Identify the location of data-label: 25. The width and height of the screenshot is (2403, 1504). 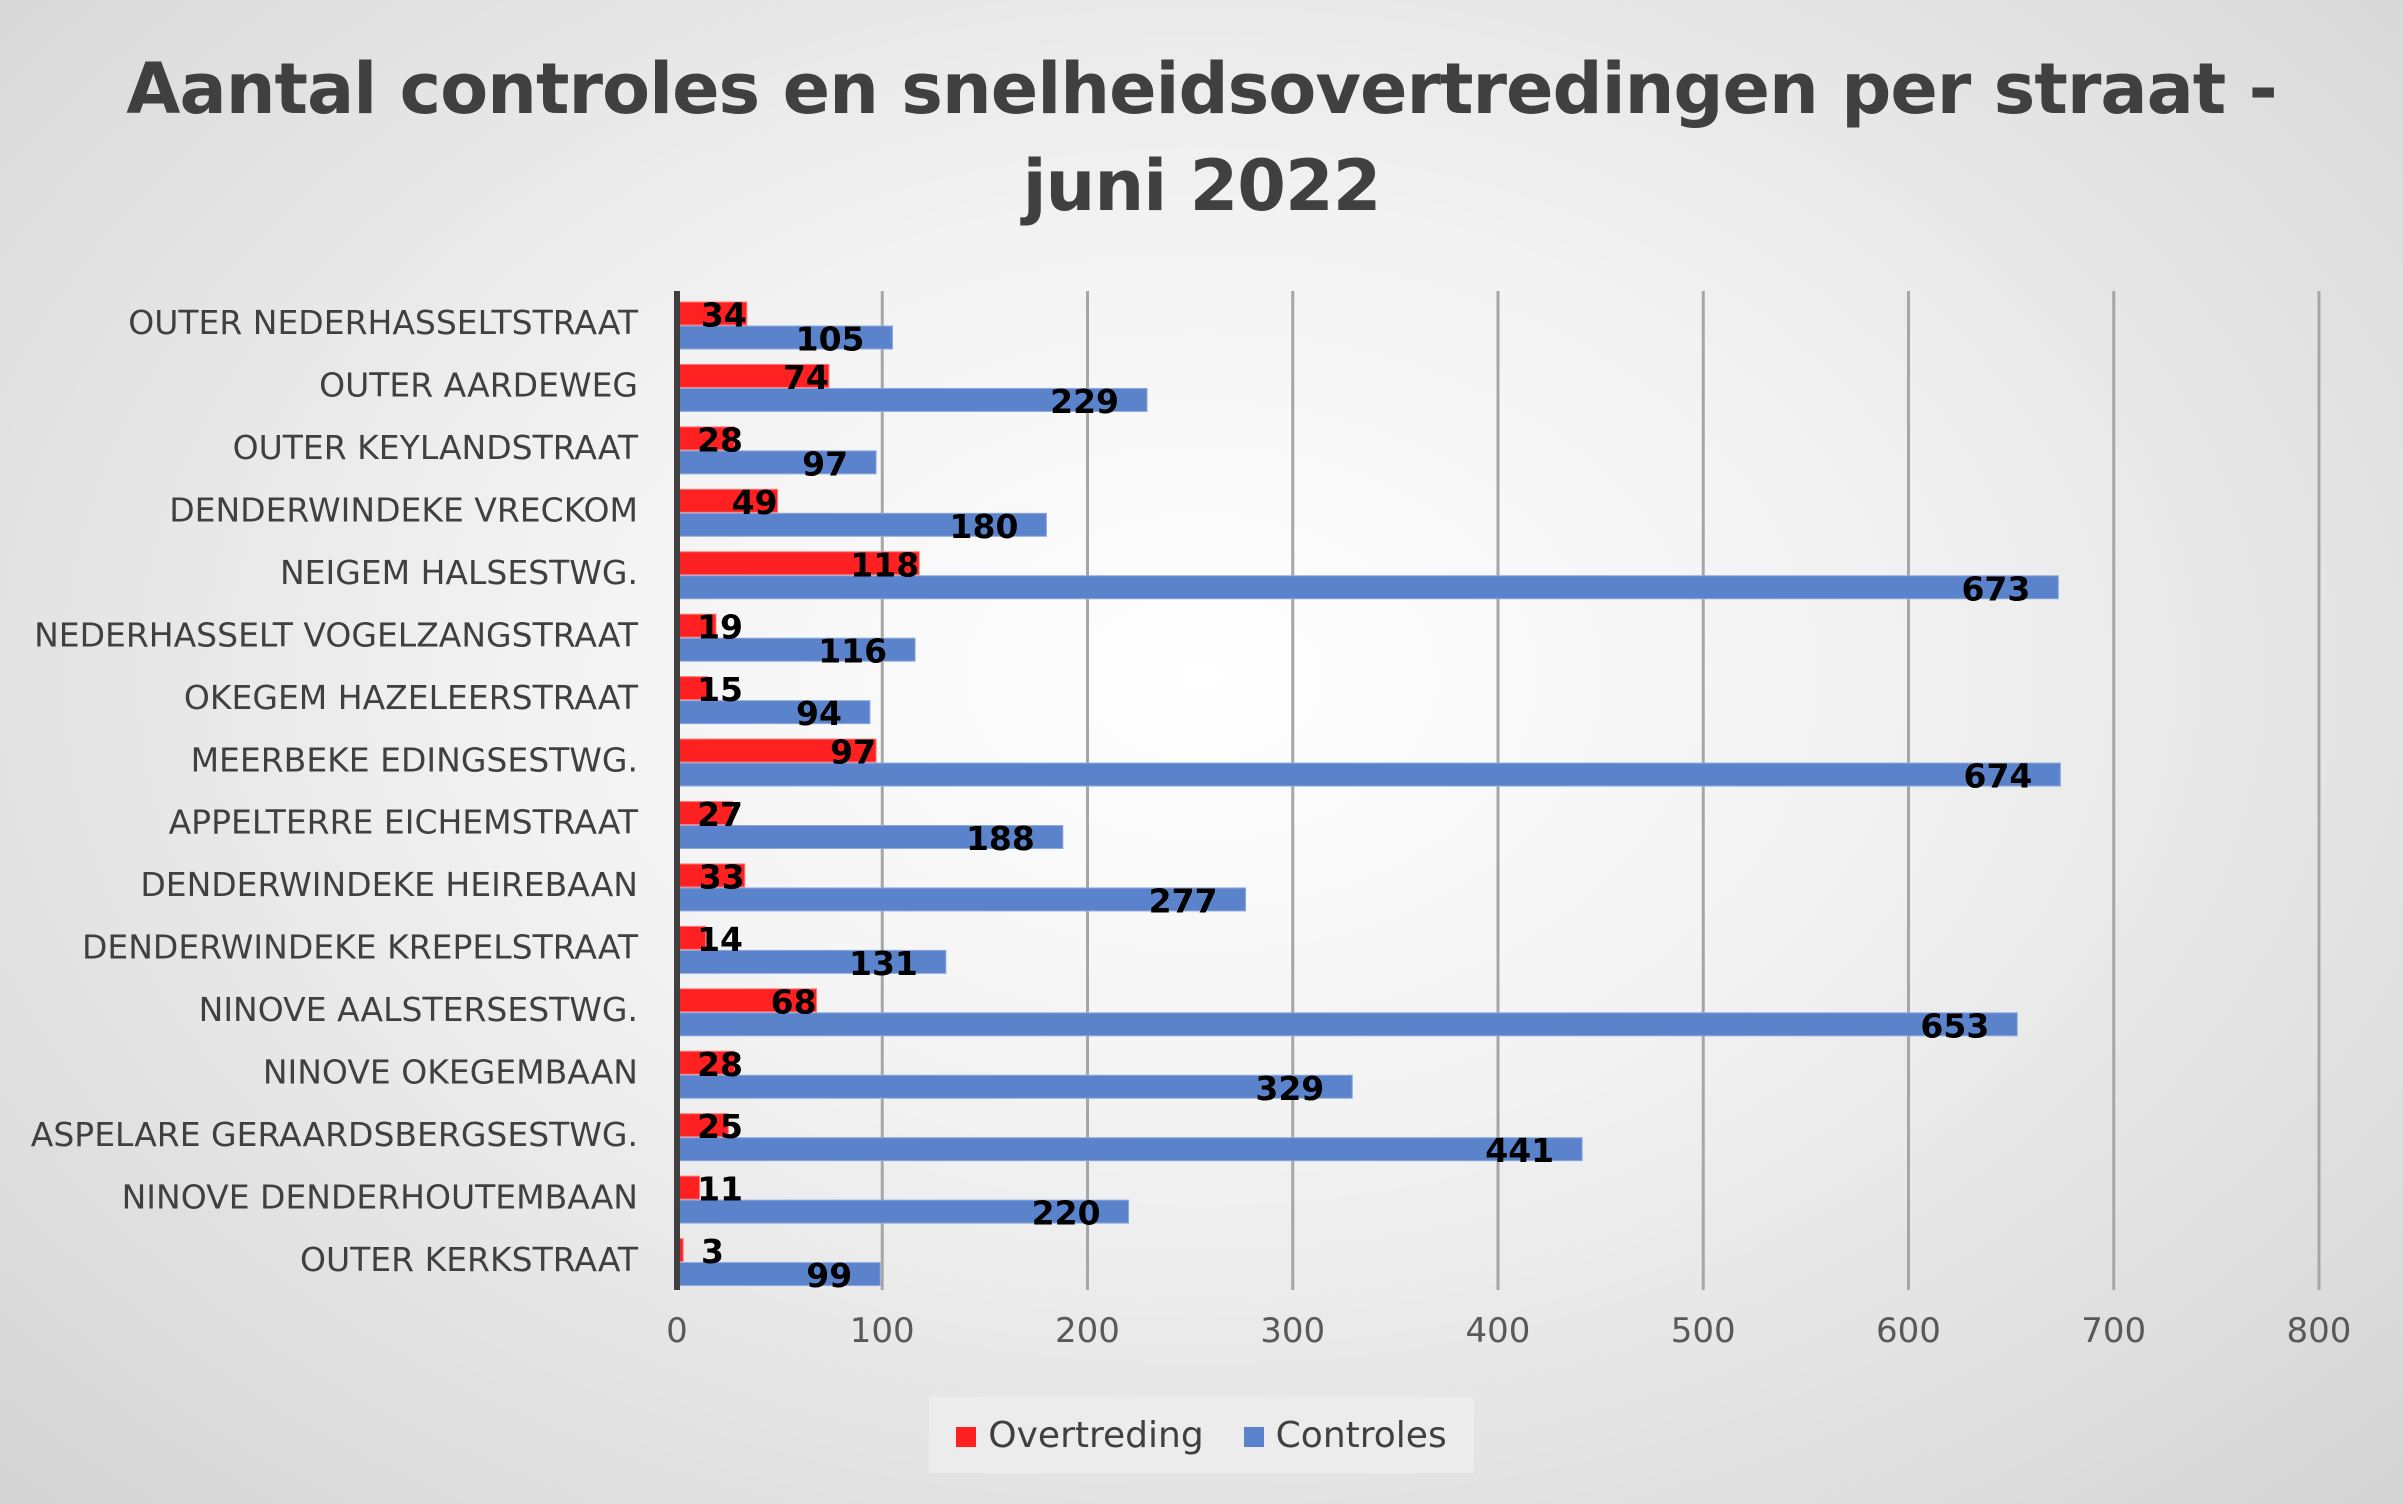
(720, 1126).